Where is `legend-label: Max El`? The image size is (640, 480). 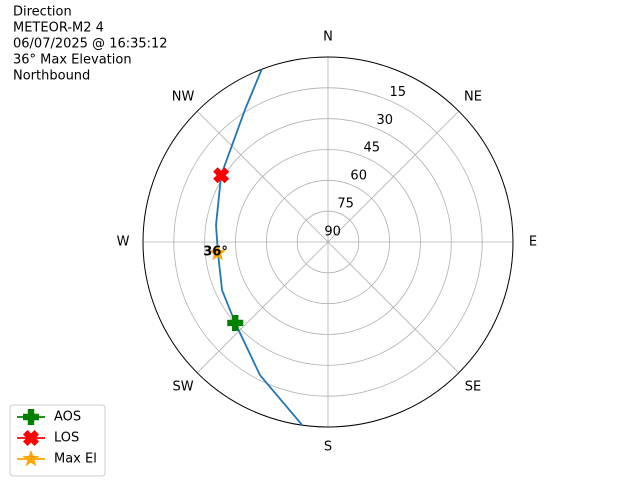 legend-label: Max El is located at coordinates (75, 459).